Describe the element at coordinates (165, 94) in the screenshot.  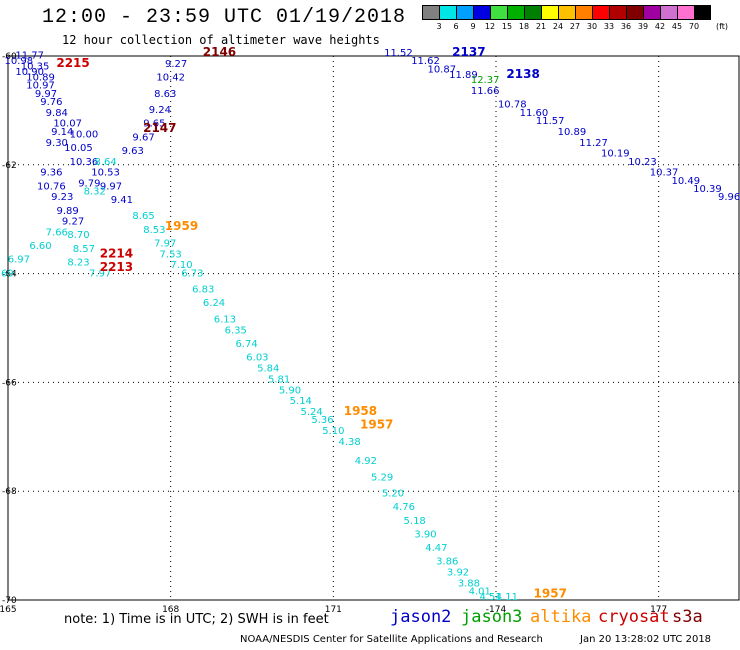
I see `jason2-data-label: 8.63` at that location.